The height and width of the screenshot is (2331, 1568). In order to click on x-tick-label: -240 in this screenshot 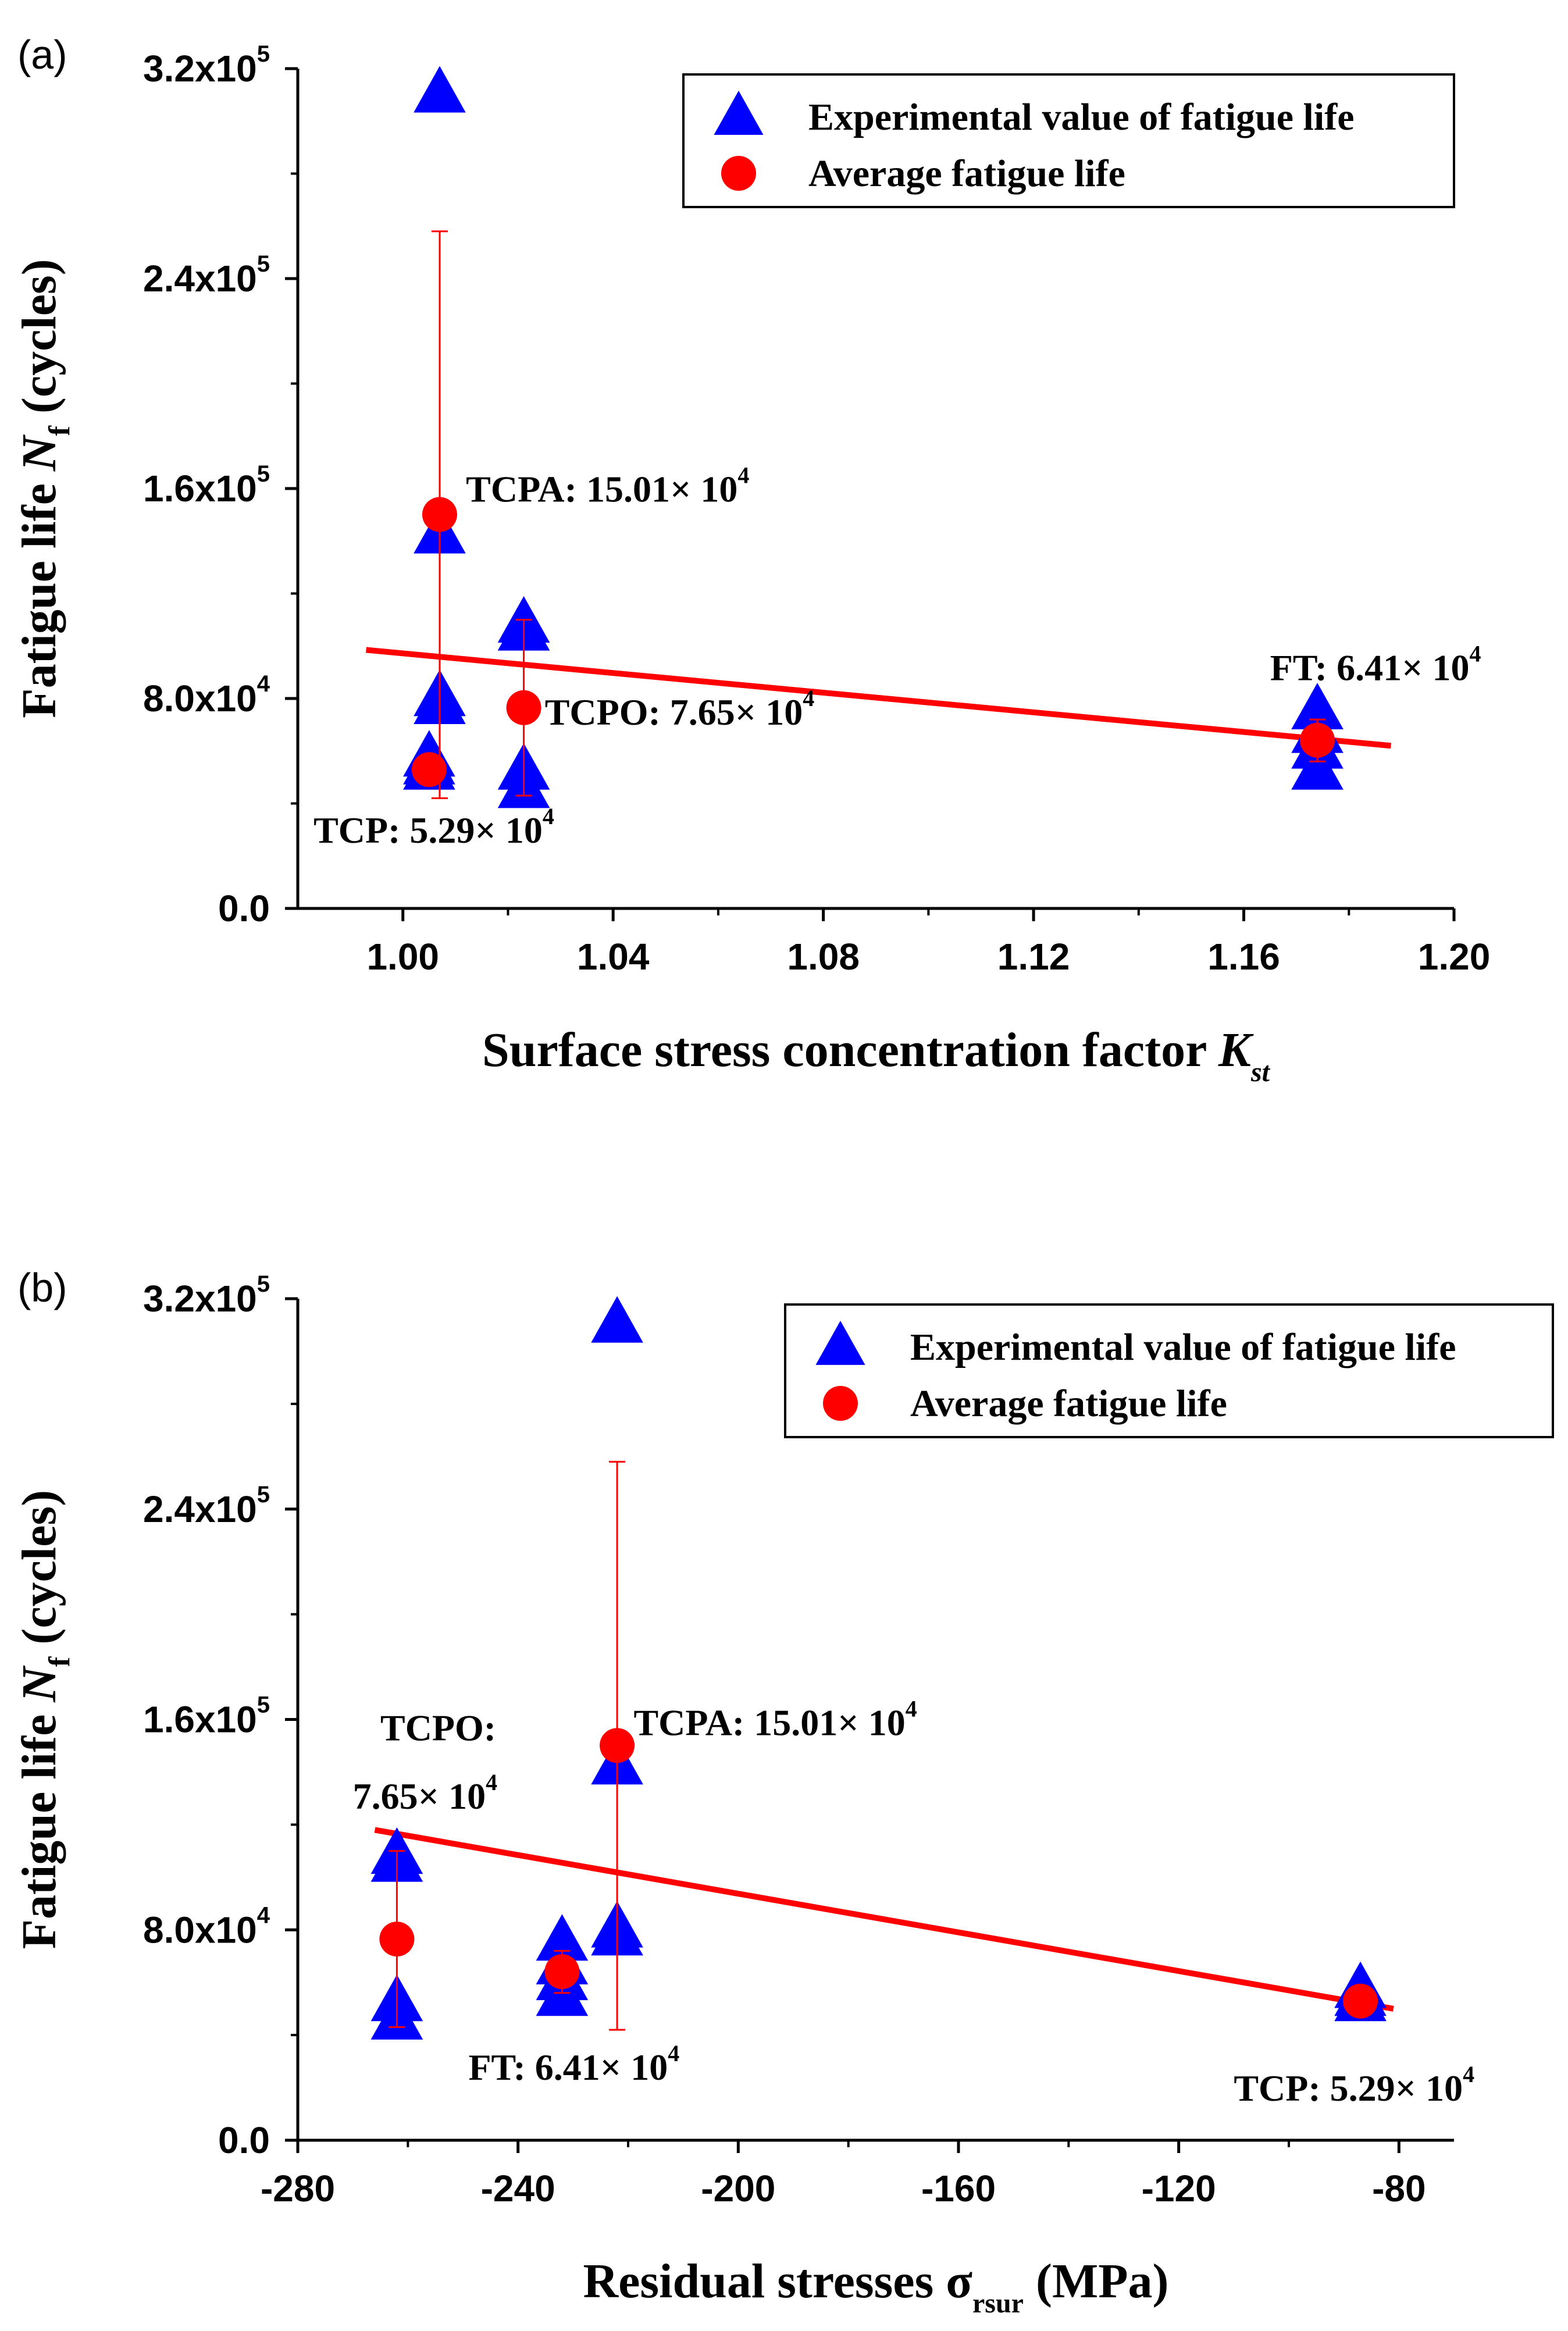, I will do `click(518, 2189)`.